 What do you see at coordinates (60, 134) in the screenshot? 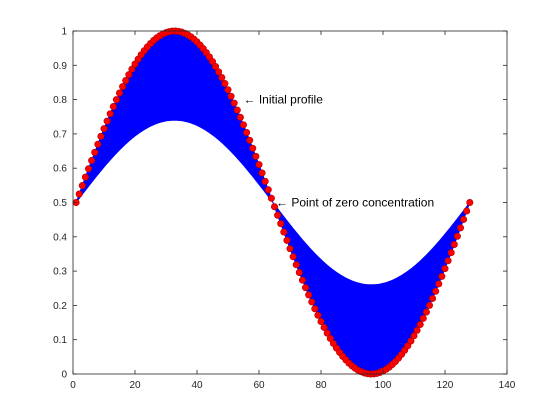
I see `y-tick-label: 0.7` at bounding box center [60, 134].